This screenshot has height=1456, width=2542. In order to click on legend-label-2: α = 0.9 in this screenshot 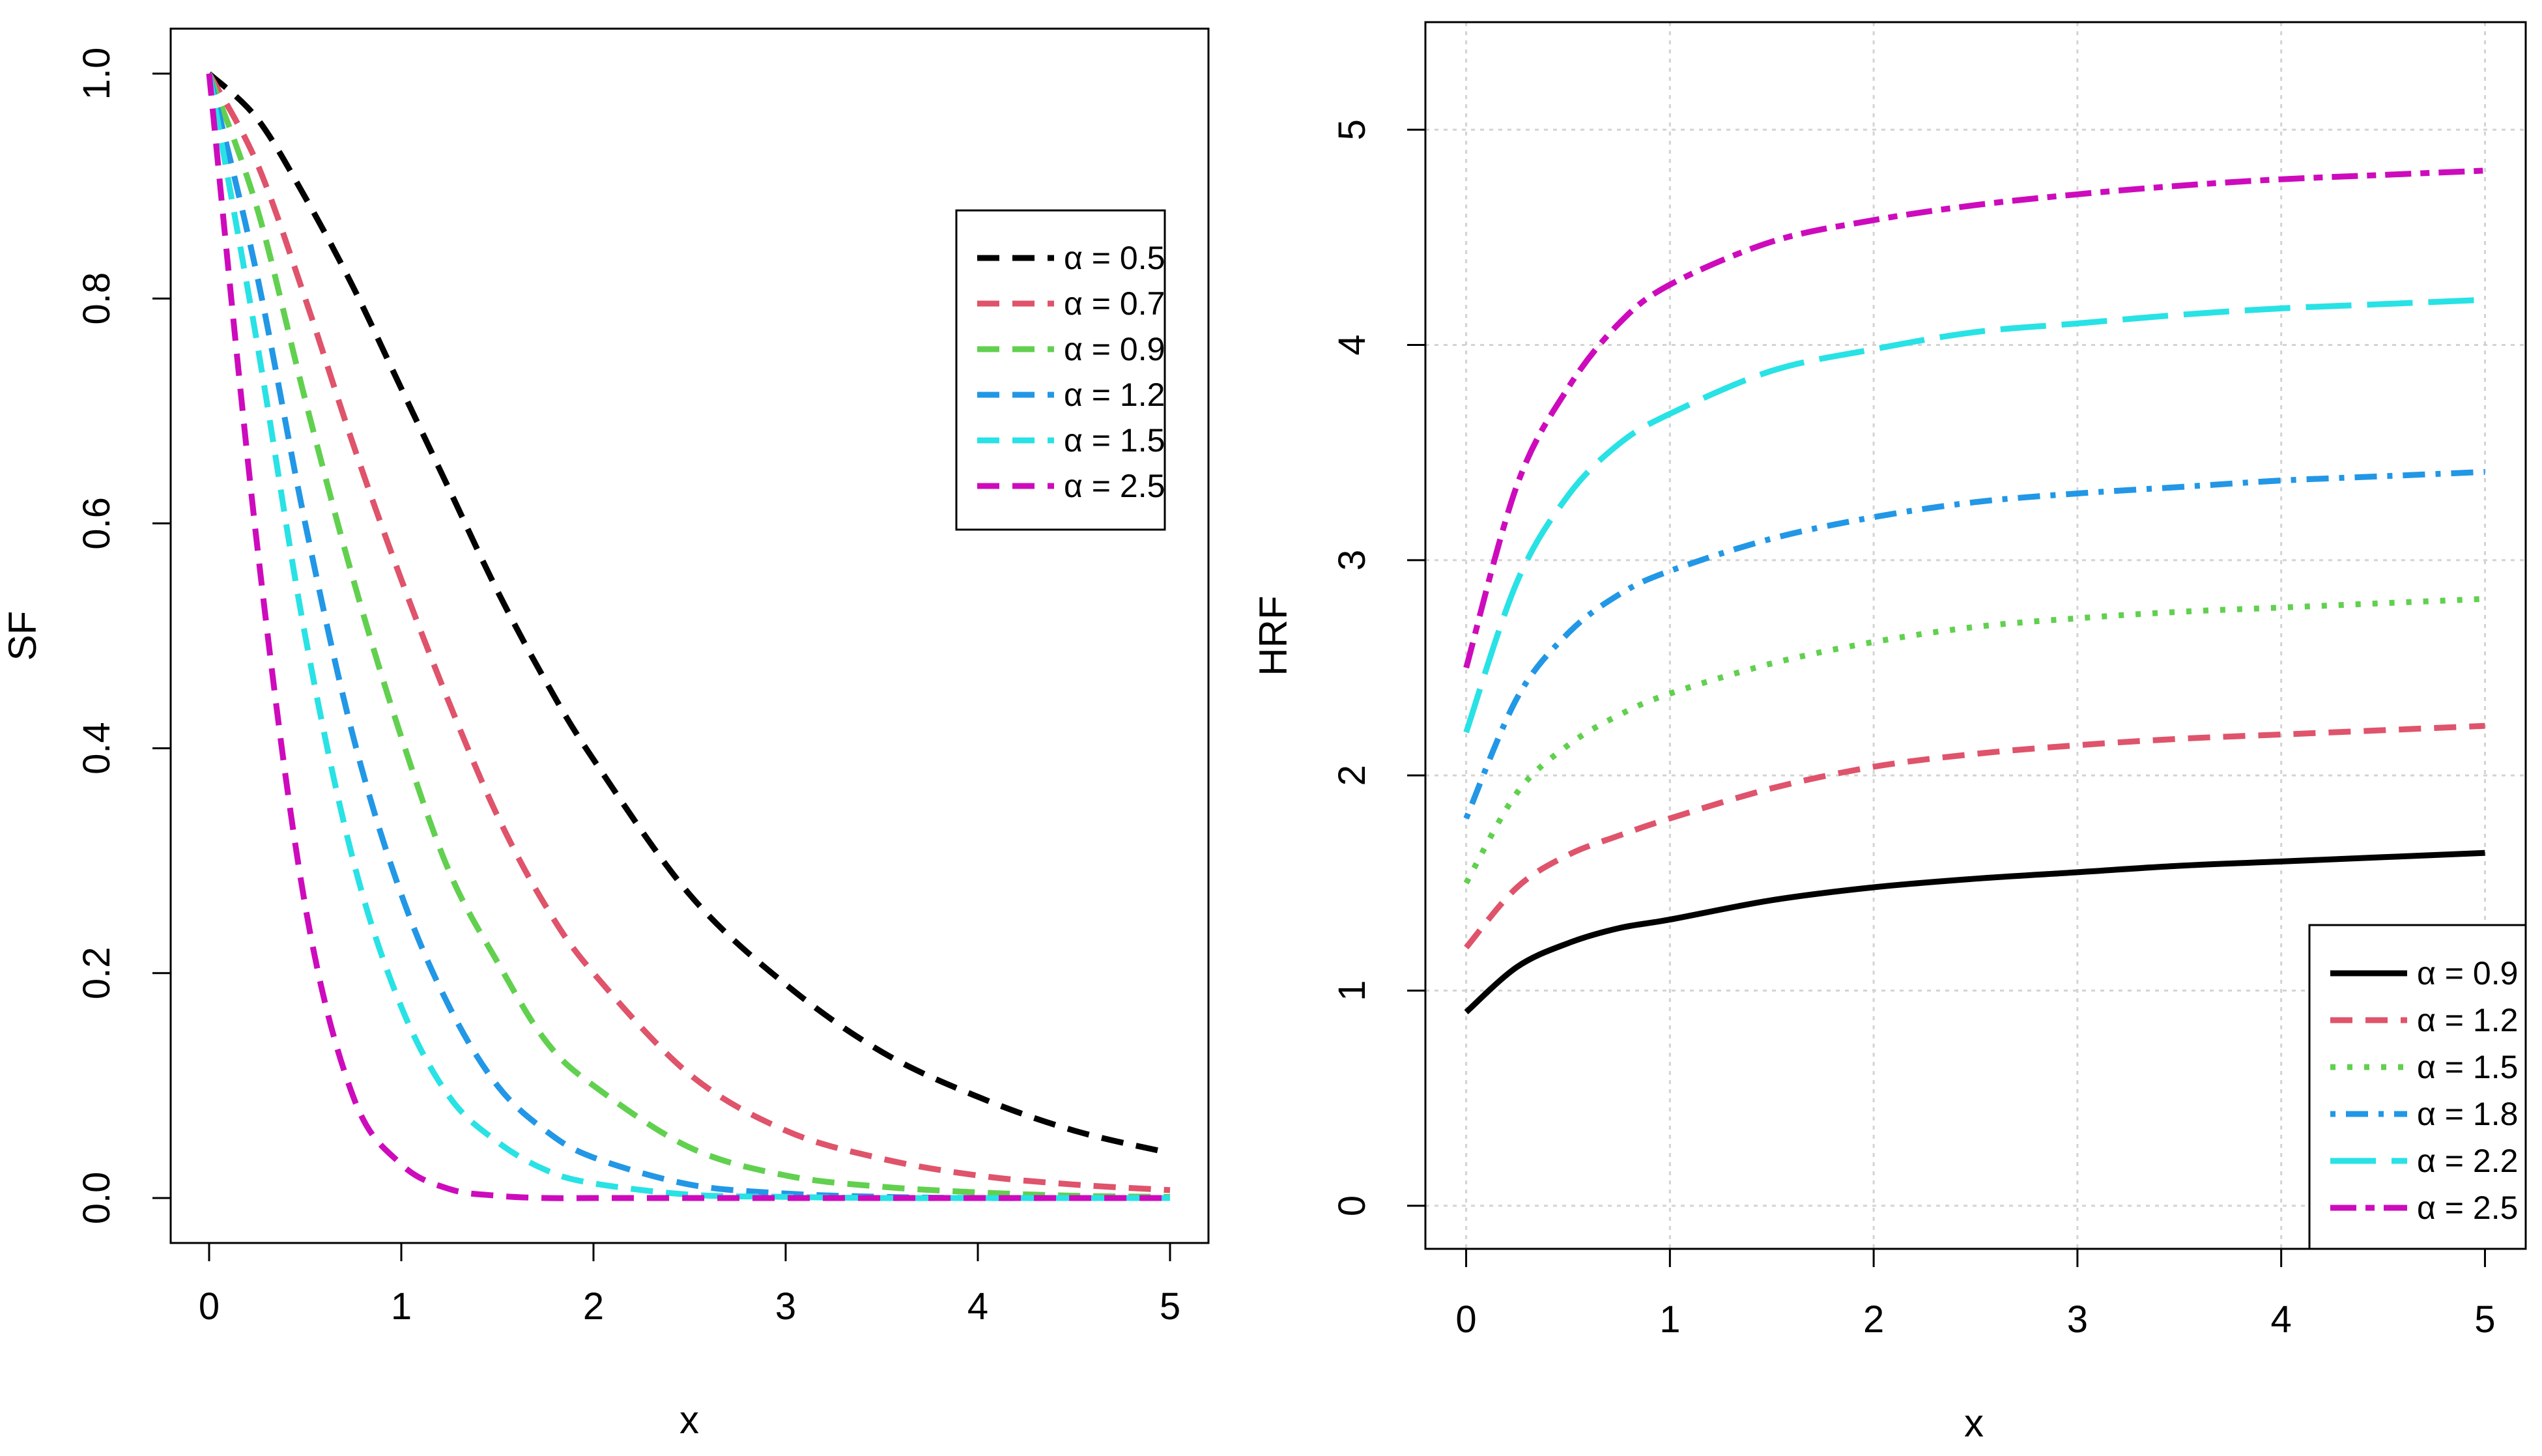, I will do `click(1114, 349)`.